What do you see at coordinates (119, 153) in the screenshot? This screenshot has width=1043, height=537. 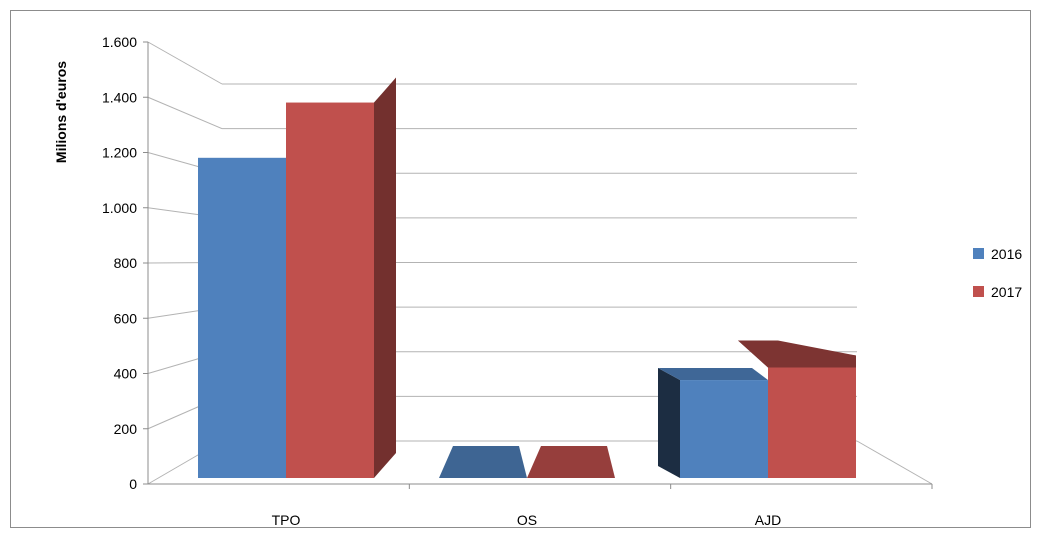 I see `y-tick-label: 1.200` at bounding box center [119, 153].